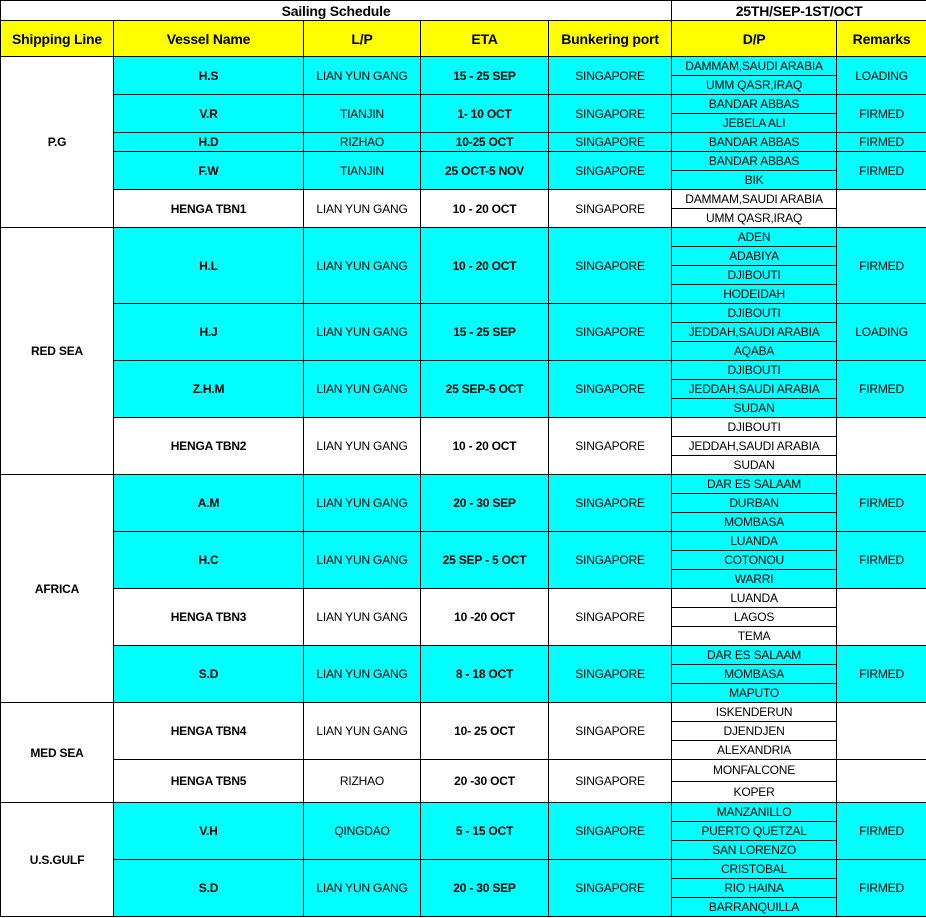 The width and height of the screenshot is (926, 918). I want to click on discharge-port: DAMMAM,SAUDI ARABIA, so click(754, 66).